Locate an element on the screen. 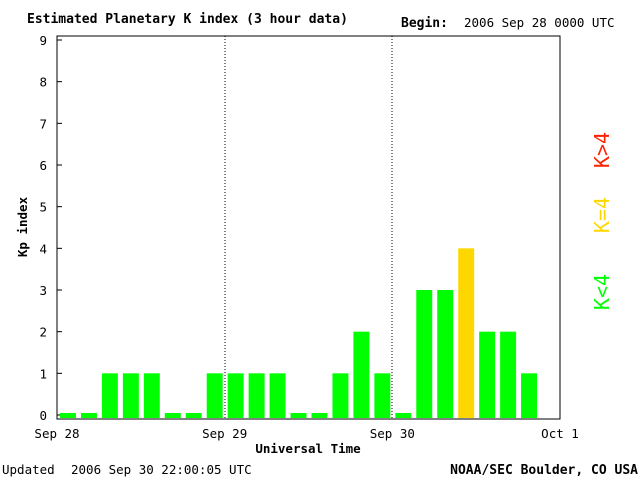 The image size is (640, 480). x-tick-label: Sep 29 is located at coordinates (224, 433).